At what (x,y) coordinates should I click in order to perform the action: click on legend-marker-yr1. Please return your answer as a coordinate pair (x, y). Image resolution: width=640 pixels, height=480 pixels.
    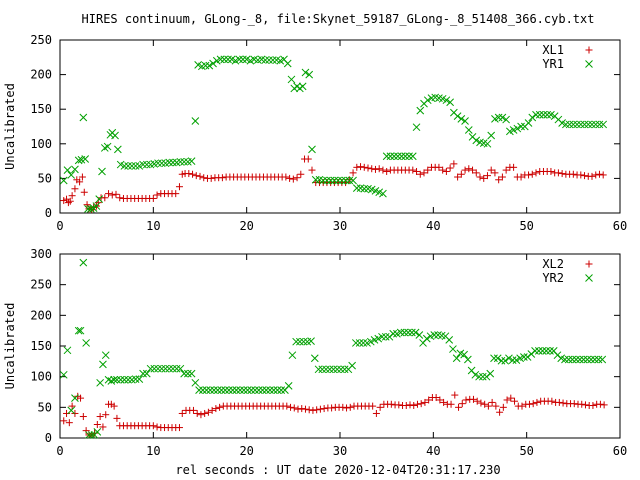
    Looking at the image, I should click on (589, 64).